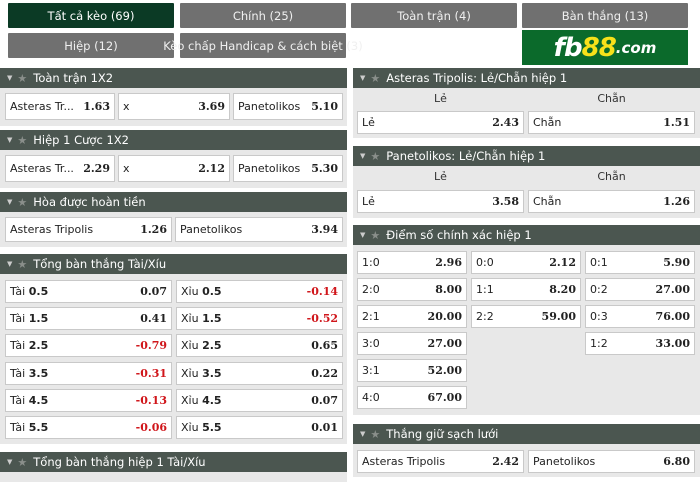 Image resolution: width=700 pixels, height=482 pixels. I want to click on odds-cell: Xỉu 3.5 0.22, so click(259, 373).